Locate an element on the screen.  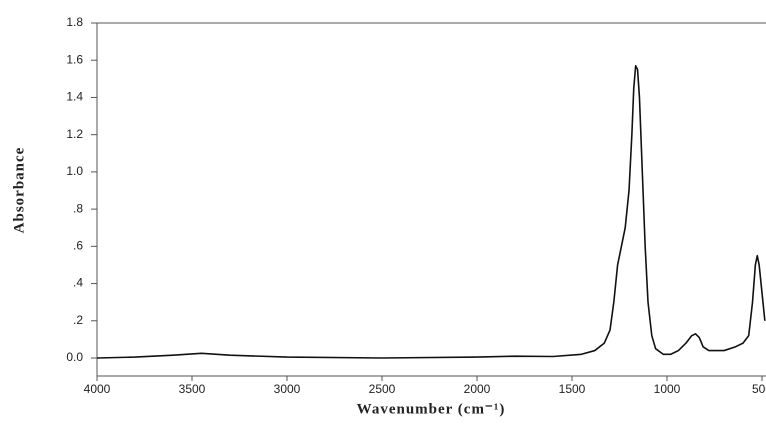
y-tick-label: 1.6 is located at coordinates (74, 59).